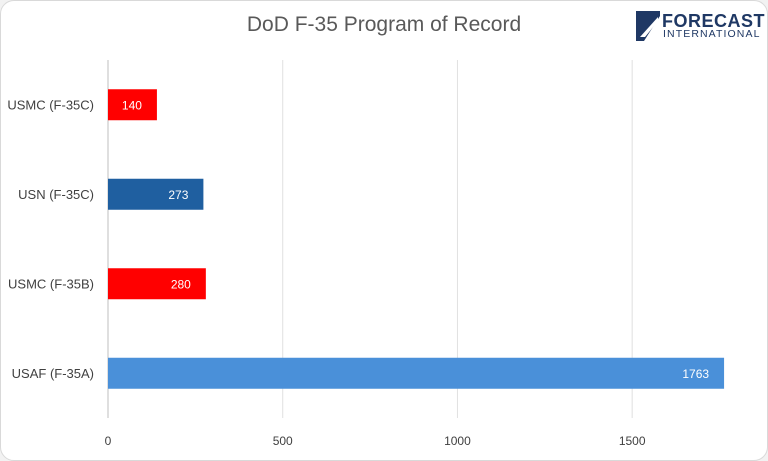  I want to click on category-label: USMC (F-35B), so click(51, 283).